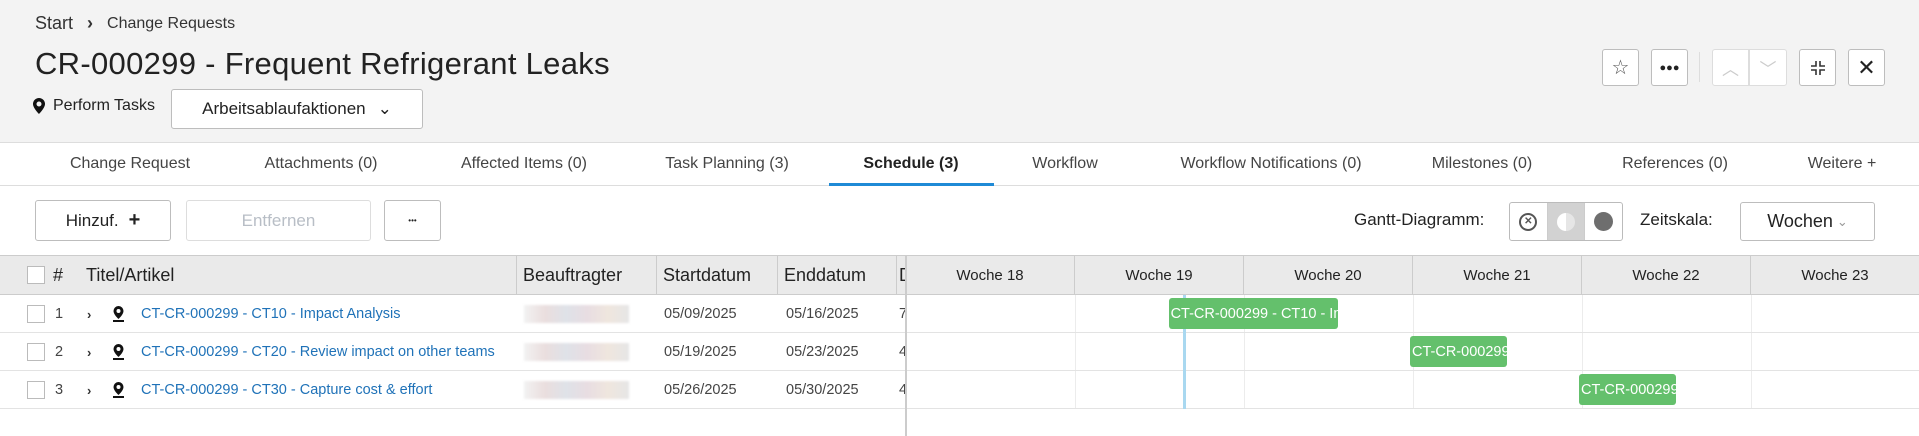 Image resolution: width=1919 pixels, height=436 pixels. What do you see at coordinates (700, 314) in the screenshot?
I see `start-date: 05/09/2025` at bounding box center [700, 314].